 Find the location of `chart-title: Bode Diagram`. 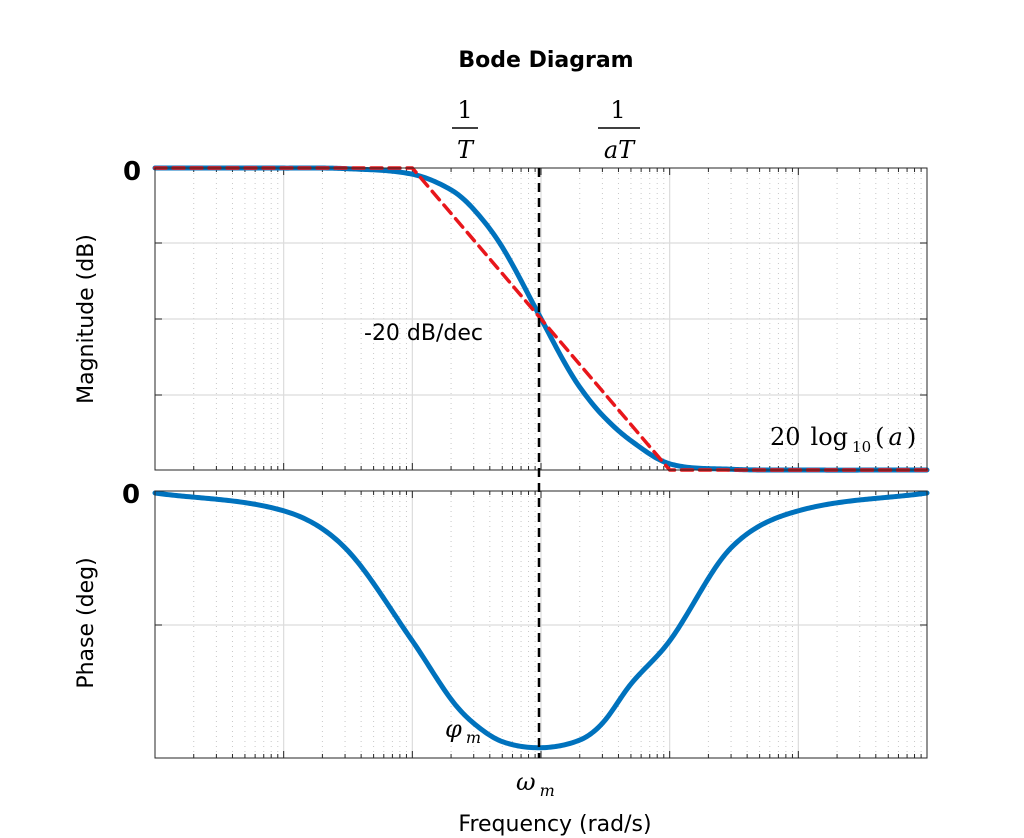

chart-title: Bode Diagram is located at coordinates (545, 60).